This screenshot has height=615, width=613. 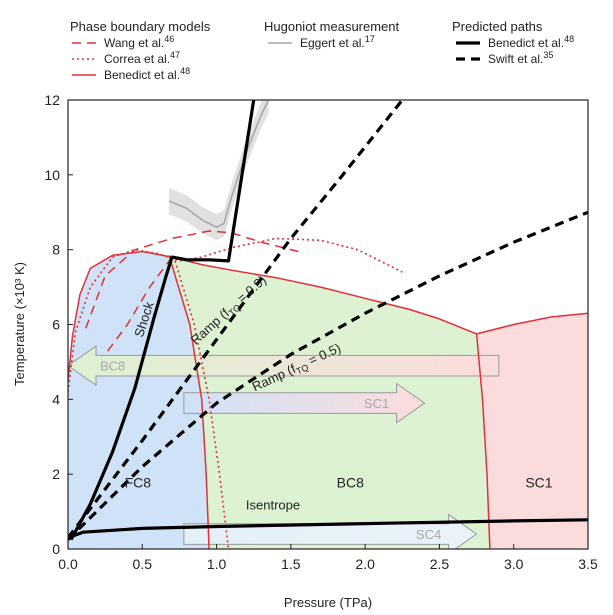 What do you see at coordinates (365, 564) in the screenshot?
I see `x-tick-label-4: 2.0` at bounding box center [365, 564].